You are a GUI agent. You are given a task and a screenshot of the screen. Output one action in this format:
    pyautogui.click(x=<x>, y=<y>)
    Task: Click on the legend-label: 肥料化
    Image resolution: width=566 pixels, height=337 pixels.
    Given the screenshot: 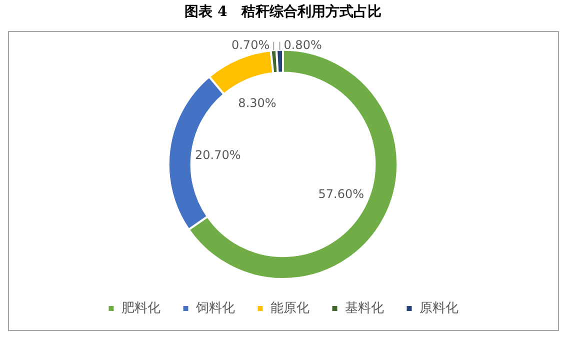 What is the action you would take?
    pyautogui.click(x=140, y=308)
    